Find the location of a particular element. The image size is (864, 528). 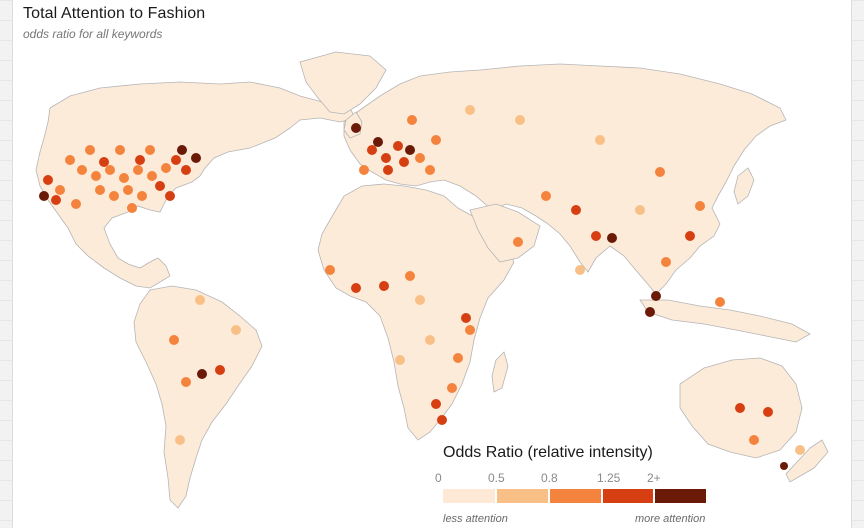

map-title: Total Attention to Fashion is located at coordinates (114, 13).